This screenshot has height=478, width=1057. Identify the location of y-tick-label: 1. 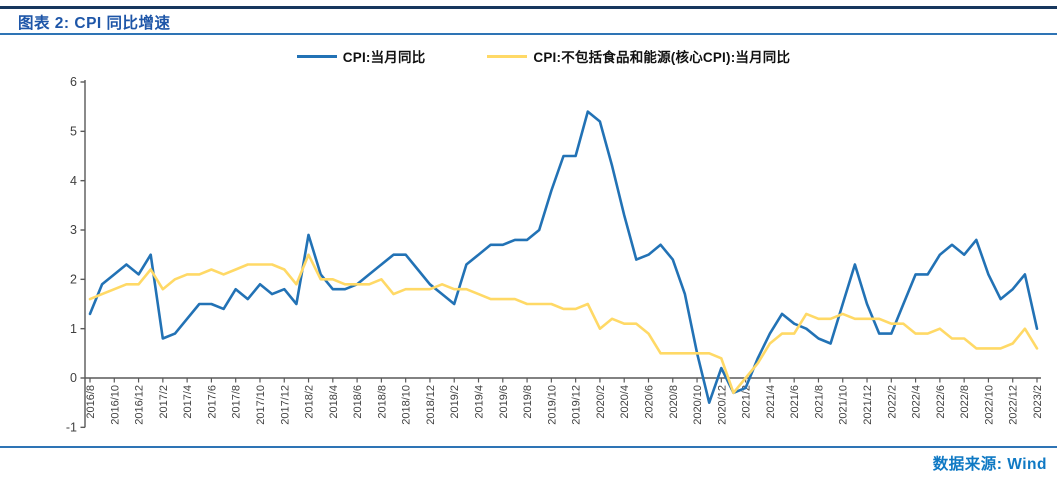
(73, 329).